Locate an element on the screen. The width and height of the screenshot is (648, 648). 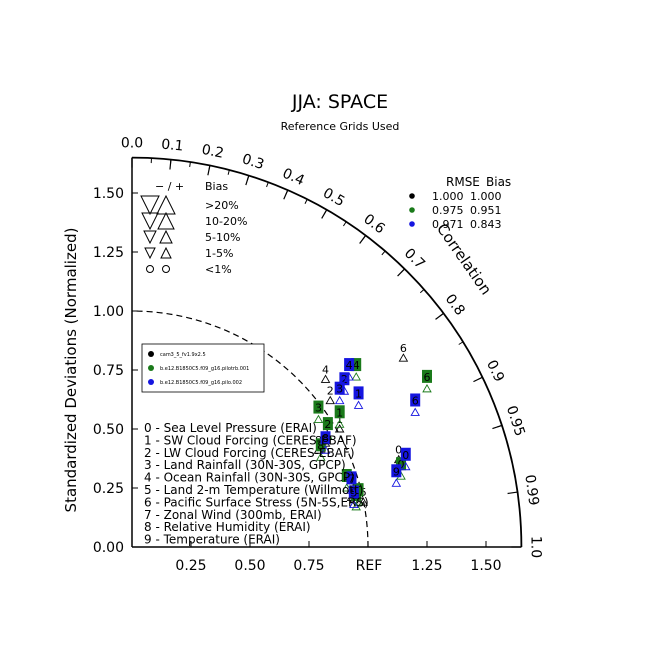
variable-legend-row: 7 - Zonal Wind (300mb, ERAI) is located at coordinates (233, 515).